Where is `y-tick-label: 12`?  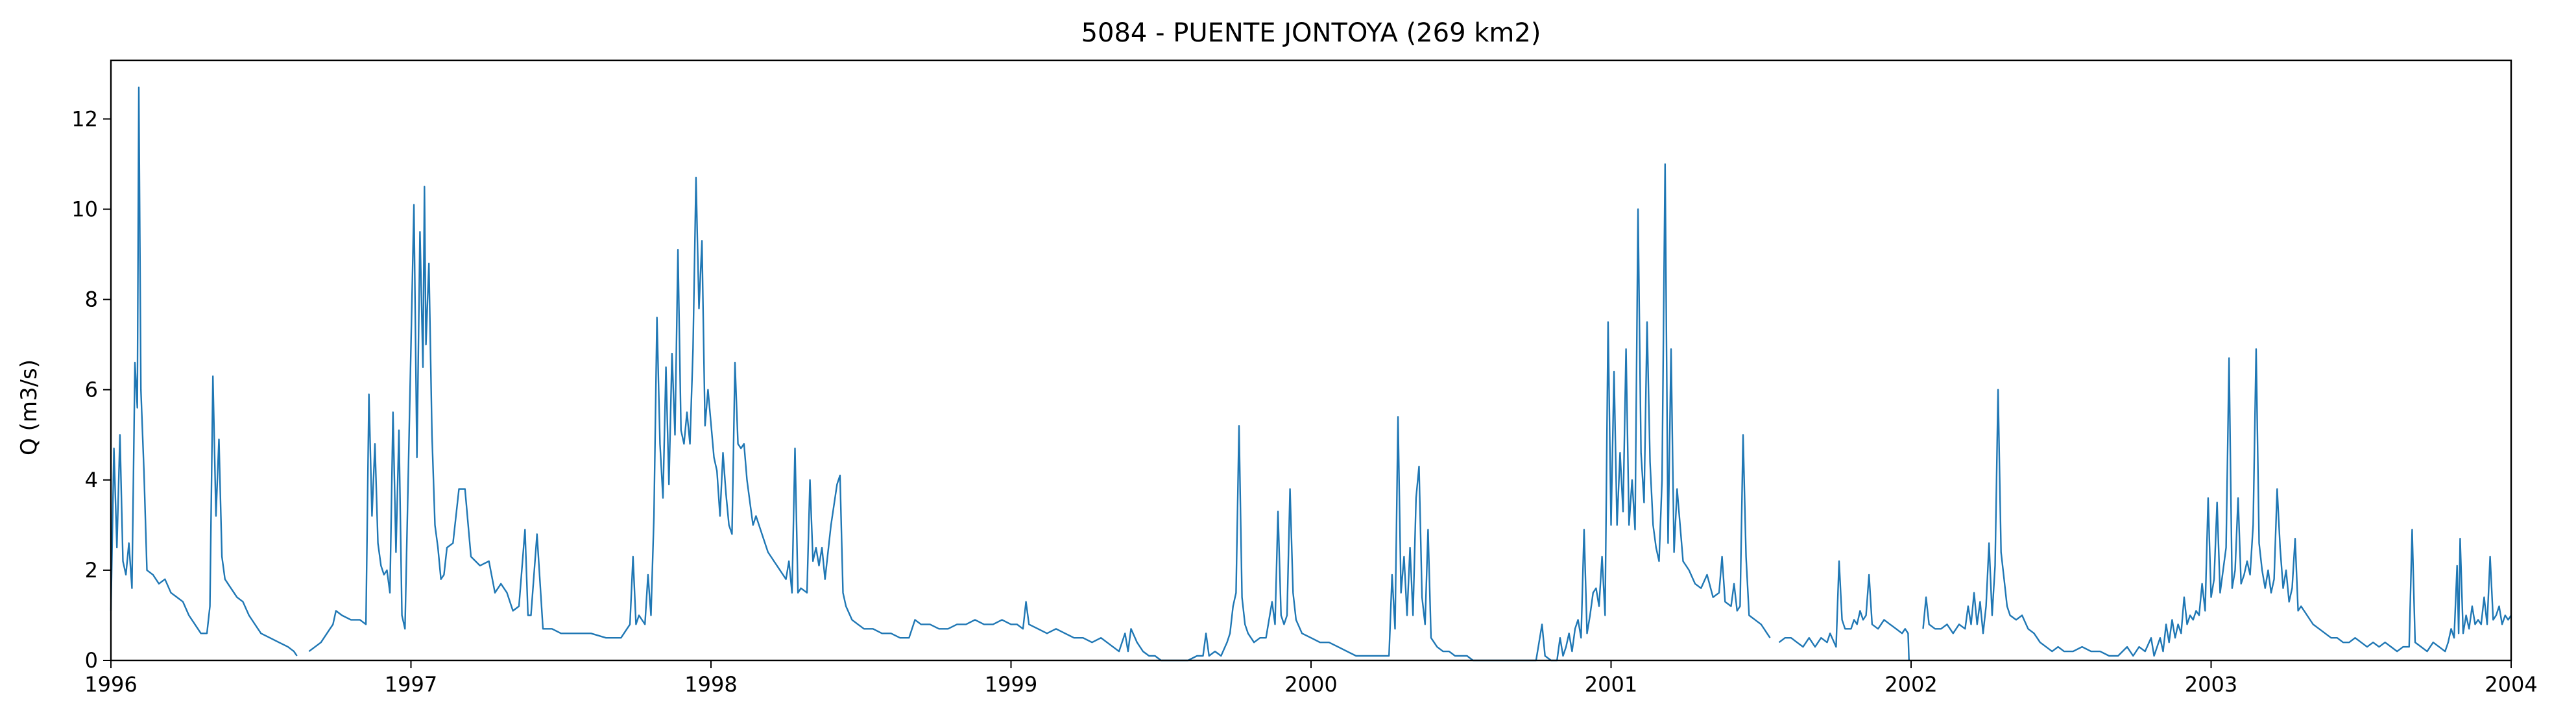 y-tick-label: 12 is located at coordinates (84, 118).